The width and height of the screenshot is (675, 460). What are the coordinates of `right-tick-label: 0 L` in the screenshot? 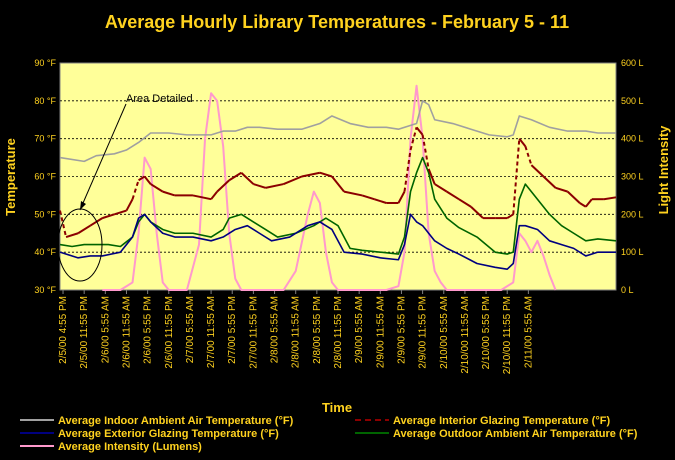 It's located at (627, 290).